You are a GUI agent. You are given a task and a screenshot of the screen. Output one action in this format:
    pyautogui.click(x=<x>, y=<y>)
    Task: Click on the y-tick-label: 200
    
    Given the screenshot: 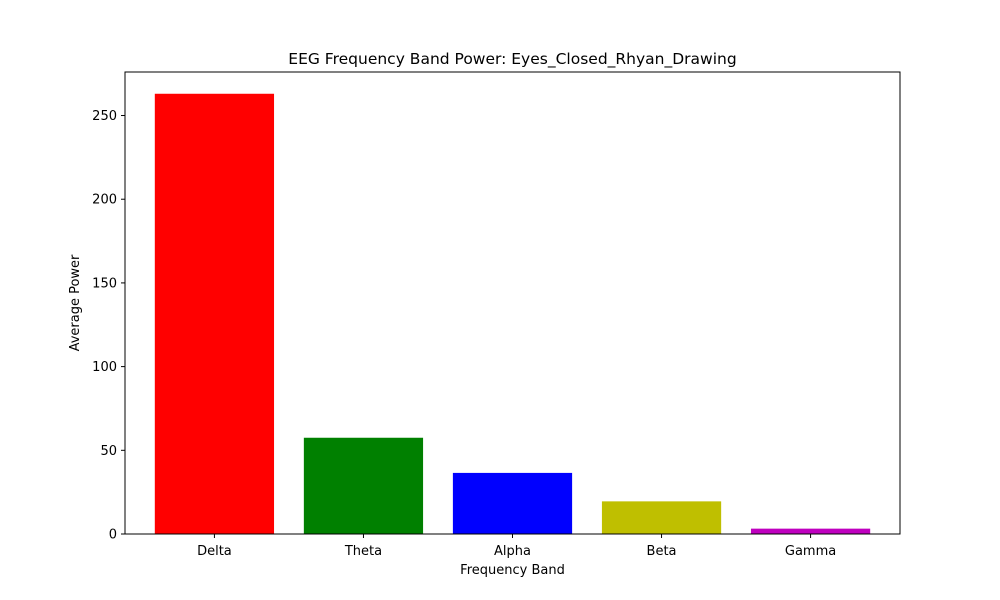 What is the action you would take?
    pyautogui.click(x=104, y=200)
    